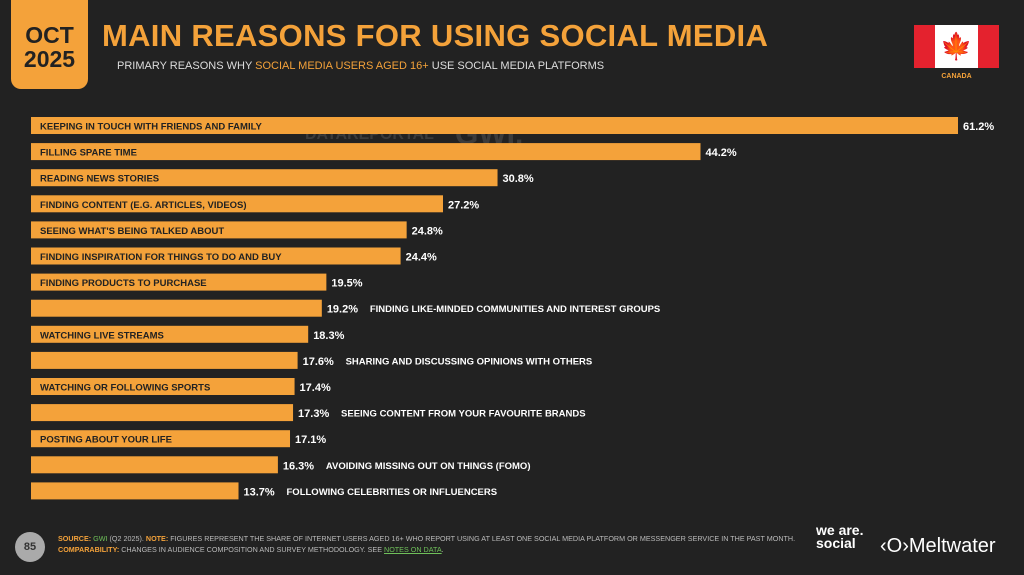 This screenshot has height=575, width=1024. I want to click on date-badge: OCT 2025, so click(49, 44).